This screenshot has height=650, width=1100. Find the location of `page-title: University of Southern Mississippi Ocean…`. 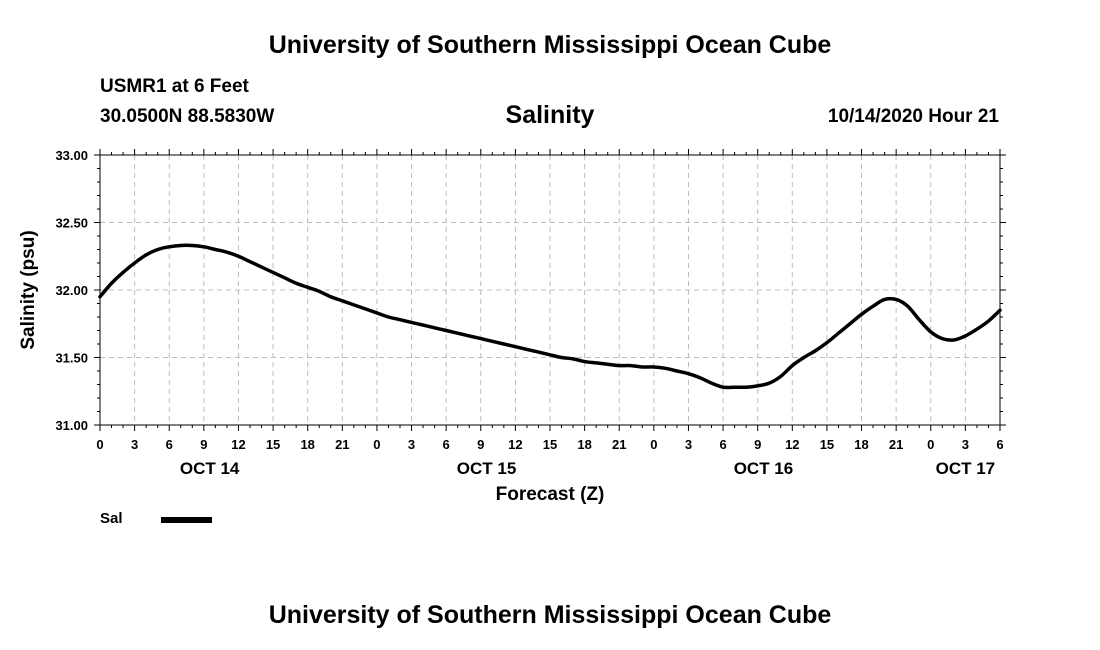

page-title: University of Southern Mississippi Ocean… is located at coordinates (550, 45).